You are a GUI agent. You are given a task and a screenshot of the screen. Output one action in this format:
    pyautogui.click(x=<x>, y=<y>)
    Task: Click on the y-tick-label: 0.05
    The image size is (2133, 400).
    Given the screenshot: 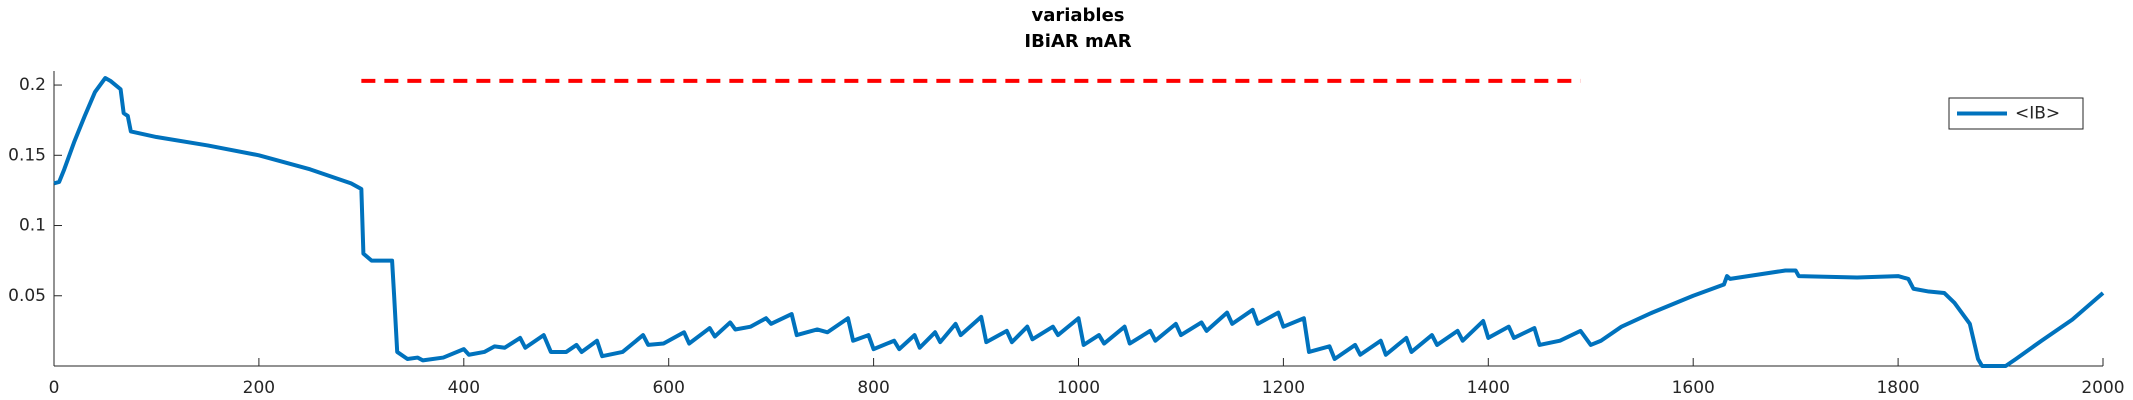 What is the action you would take?
    pyautogui.click(x=27, y=296)
    